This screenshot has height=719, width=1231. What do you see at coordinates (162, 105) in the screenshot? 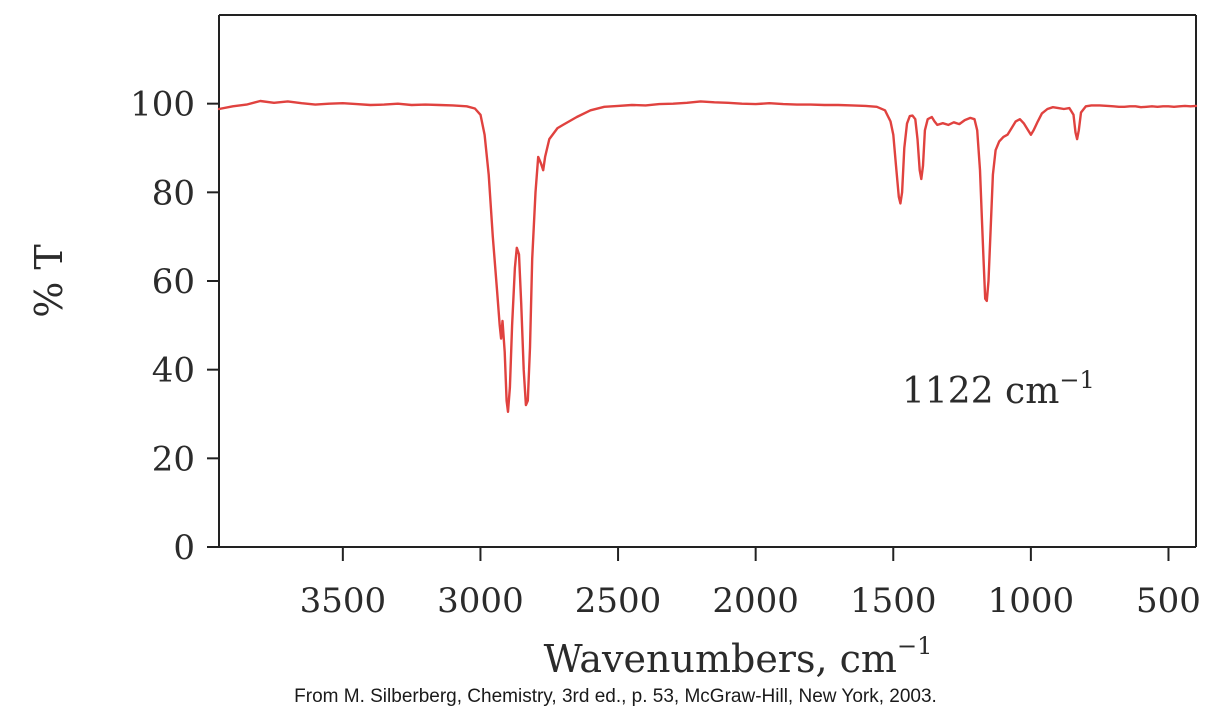
I see `y-tick-label: 100` at bounding box center [162, 105].